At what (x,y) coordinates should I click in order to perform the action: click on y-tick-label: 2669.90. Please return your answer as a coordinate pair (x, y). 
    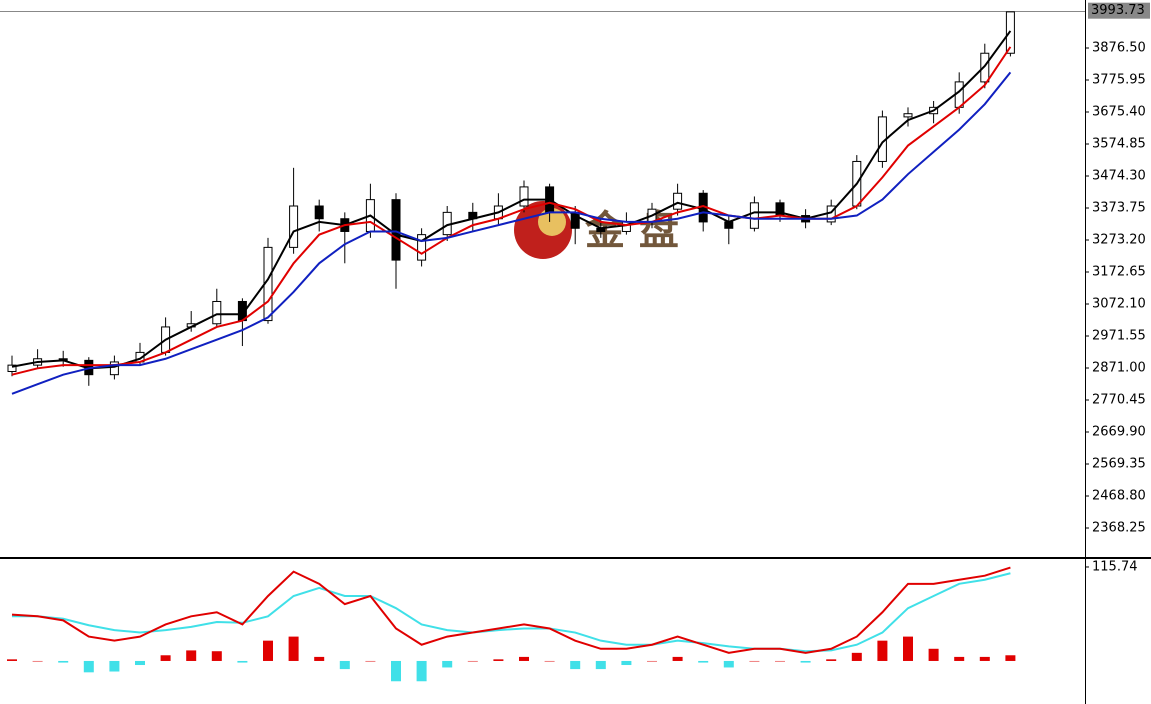
    Looking at the image, I should click on (1119, 431).